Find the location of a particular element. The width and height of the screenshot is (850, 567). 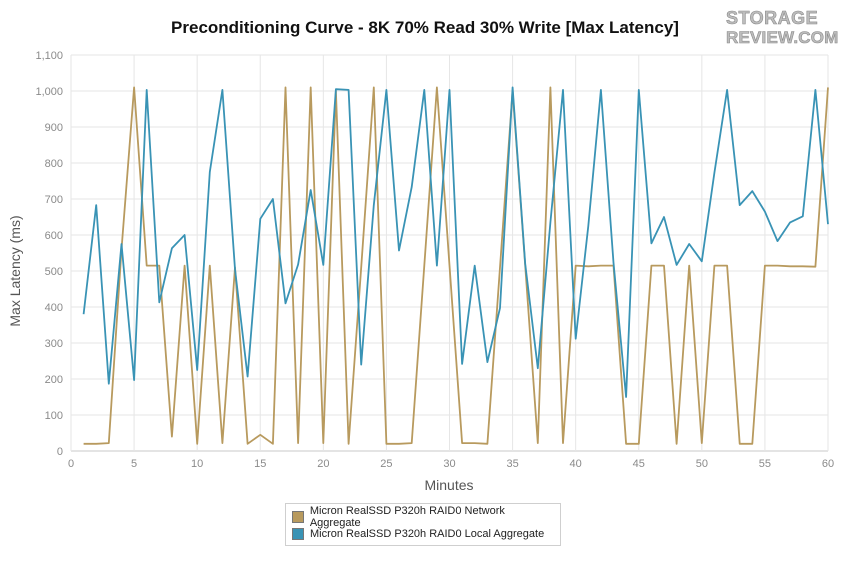

x-tick-label: 45 is located at coordinates (639, 464).